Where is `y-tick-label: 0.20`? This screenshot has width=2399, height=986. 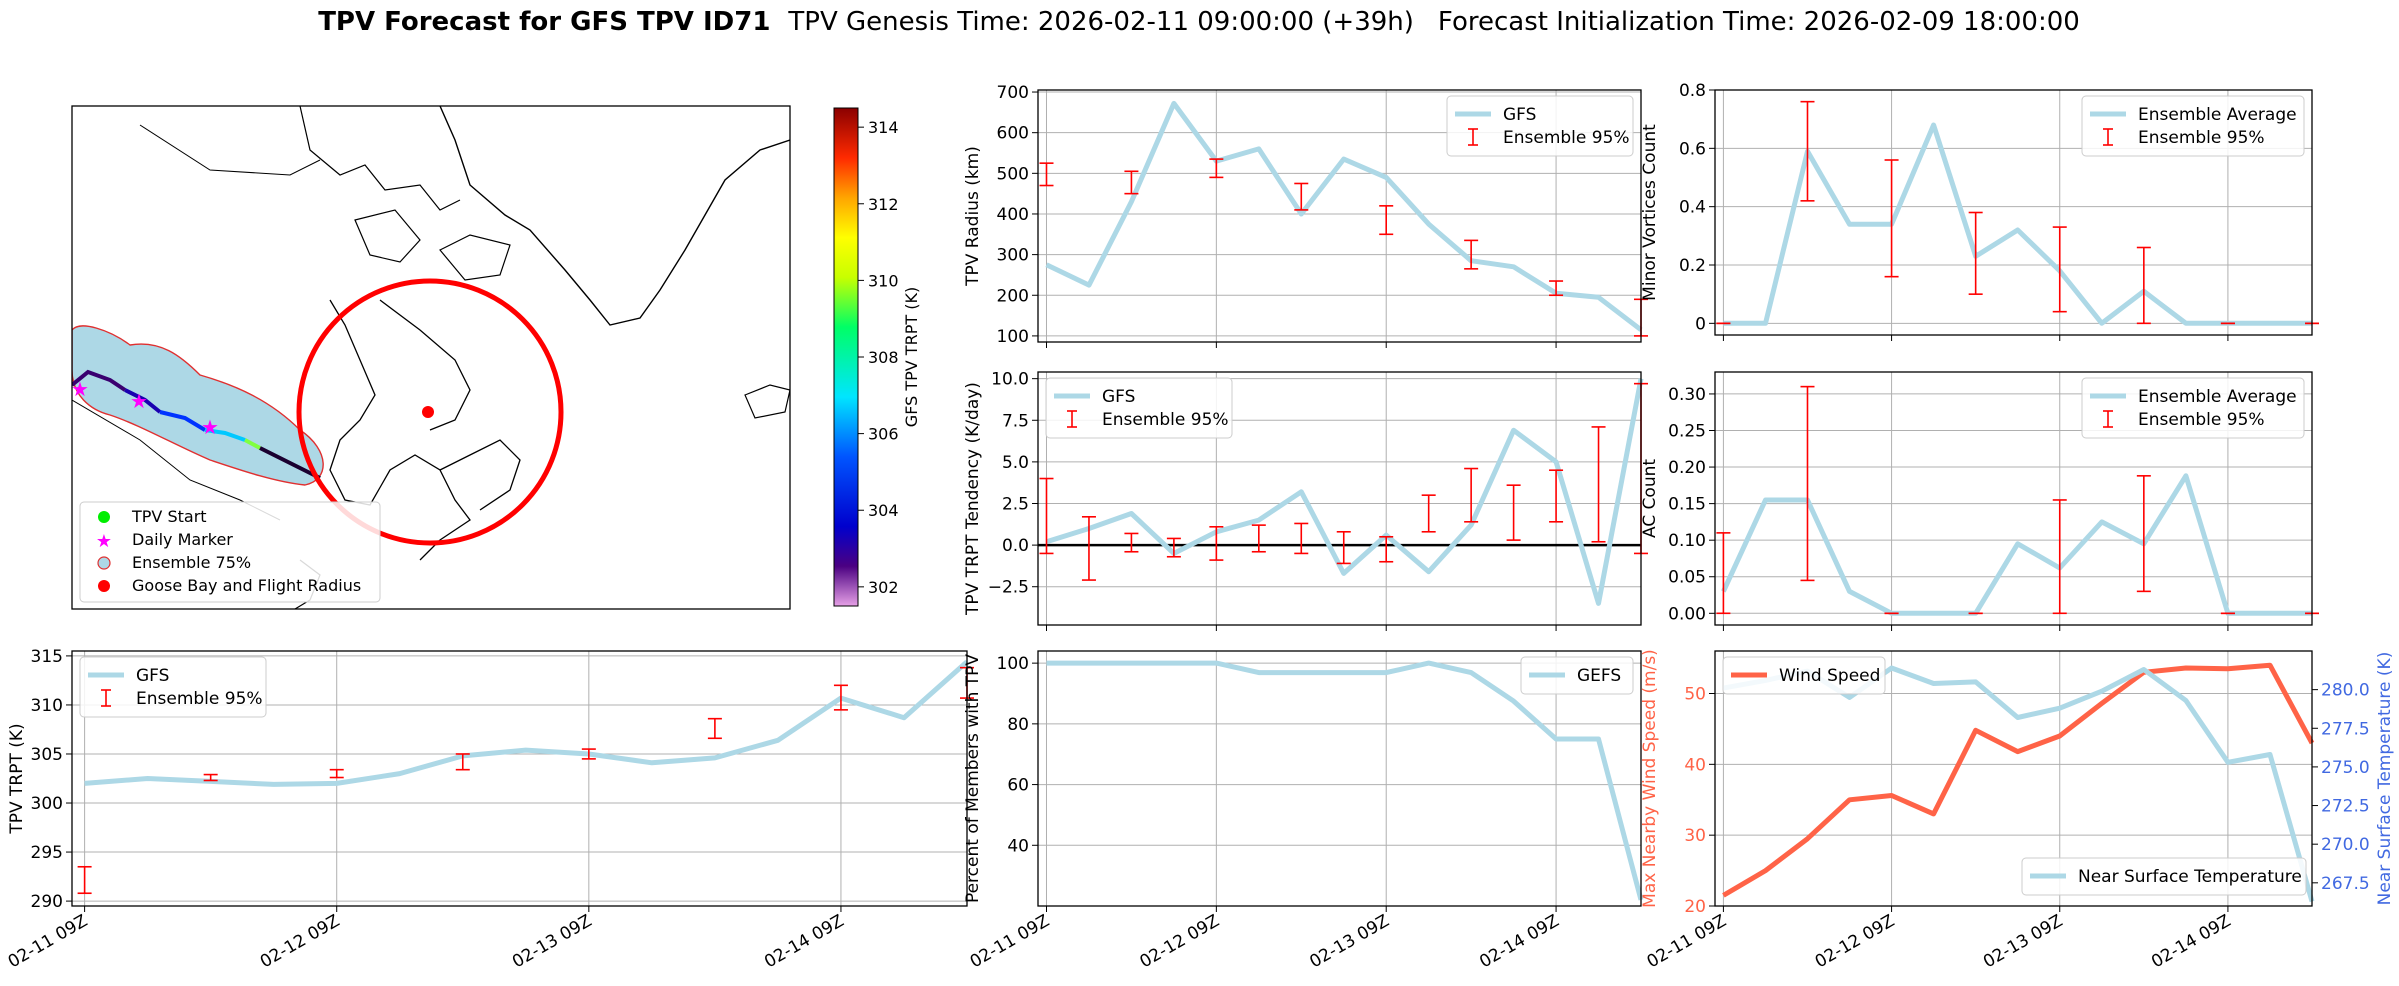
y-tick-label: 0.20 is located at coordinates (1687, 468).